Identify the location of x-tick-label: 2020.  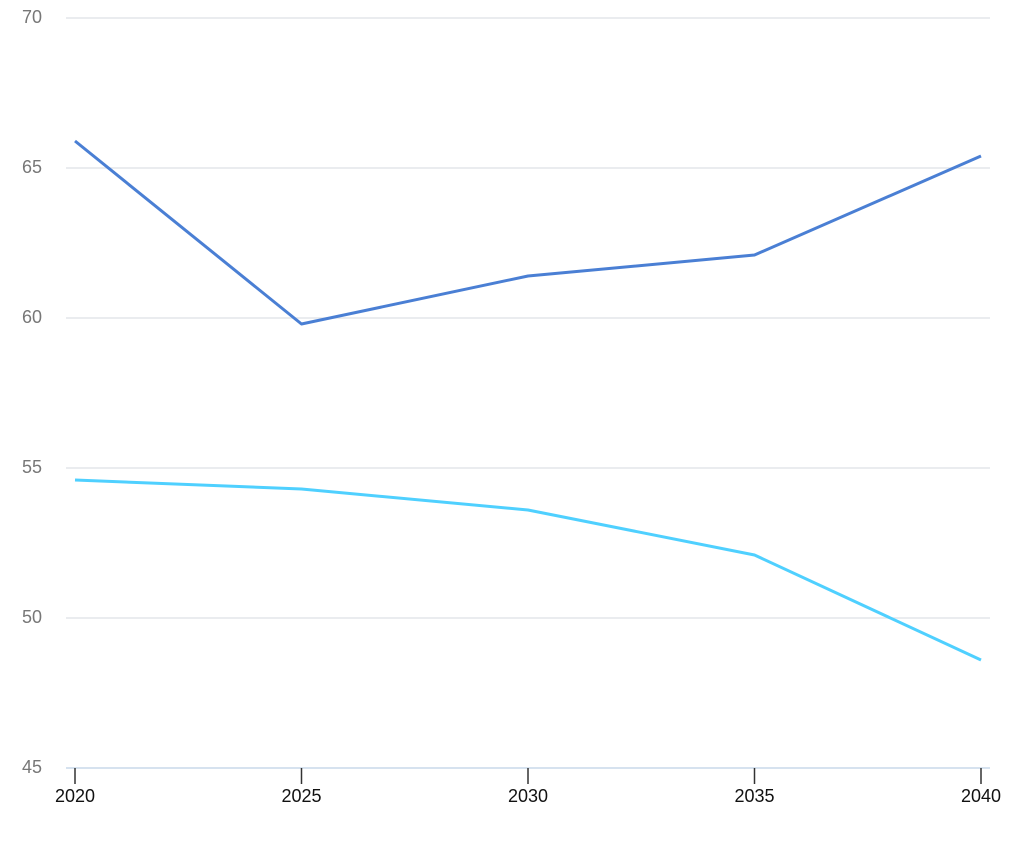
(75, 796).